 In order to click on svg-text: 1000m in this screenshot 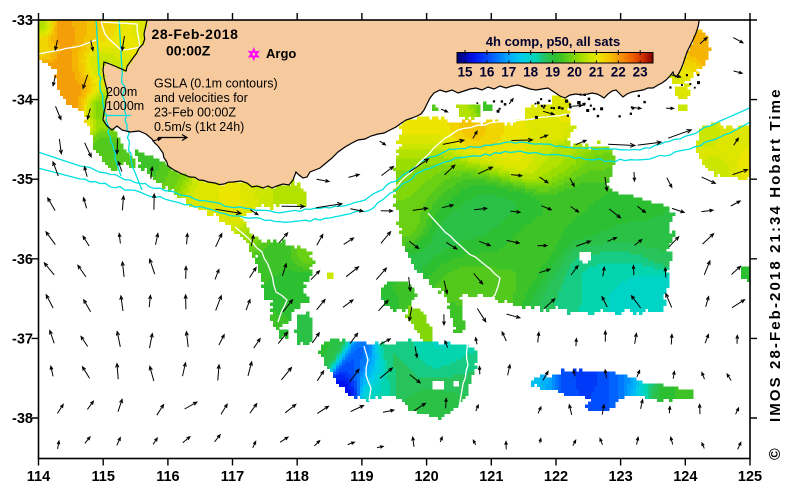, I will do `click(125, 106)`.